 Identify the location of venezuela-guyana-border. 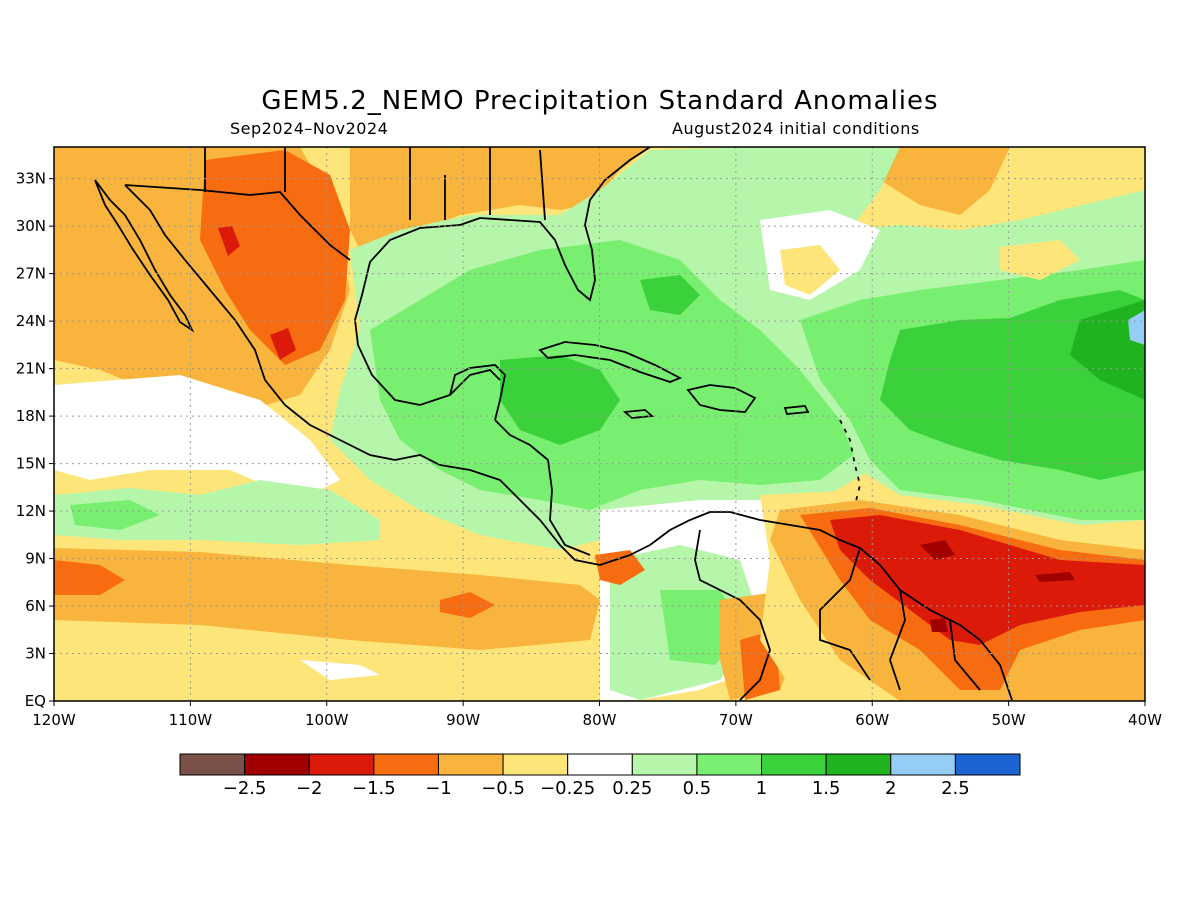
(845, 614).